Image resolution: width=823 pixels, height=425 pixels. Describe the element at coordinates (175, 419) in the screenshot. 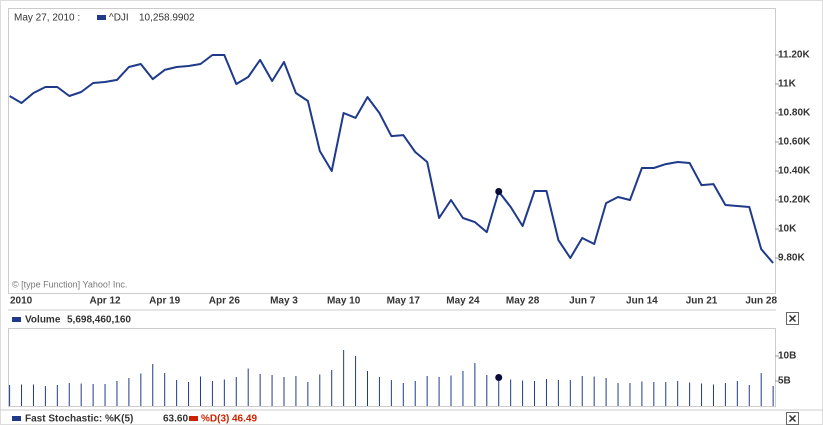

I see `stochastic-k-value: 63.60` at that location.